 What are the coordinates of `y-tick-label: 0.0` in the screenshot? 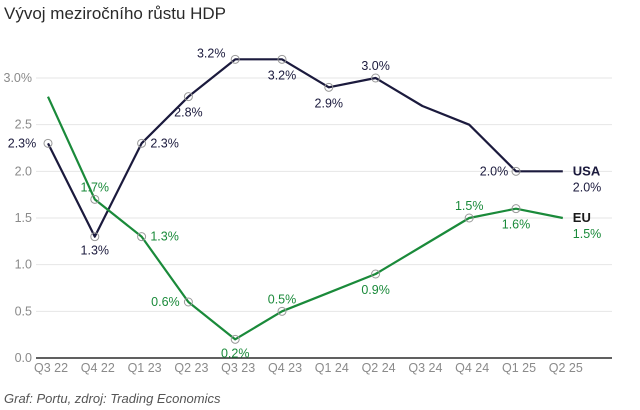 It's located at (23, 358).